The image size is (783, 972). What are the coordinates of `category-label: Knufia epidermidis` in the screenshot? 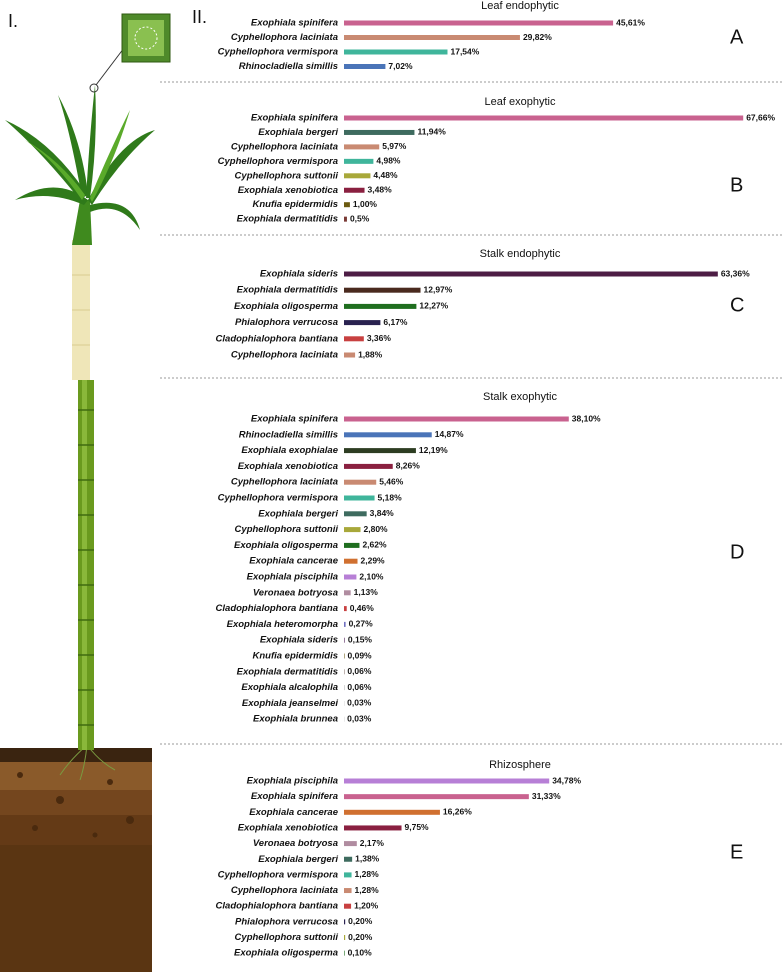 It's located at (295, 204).